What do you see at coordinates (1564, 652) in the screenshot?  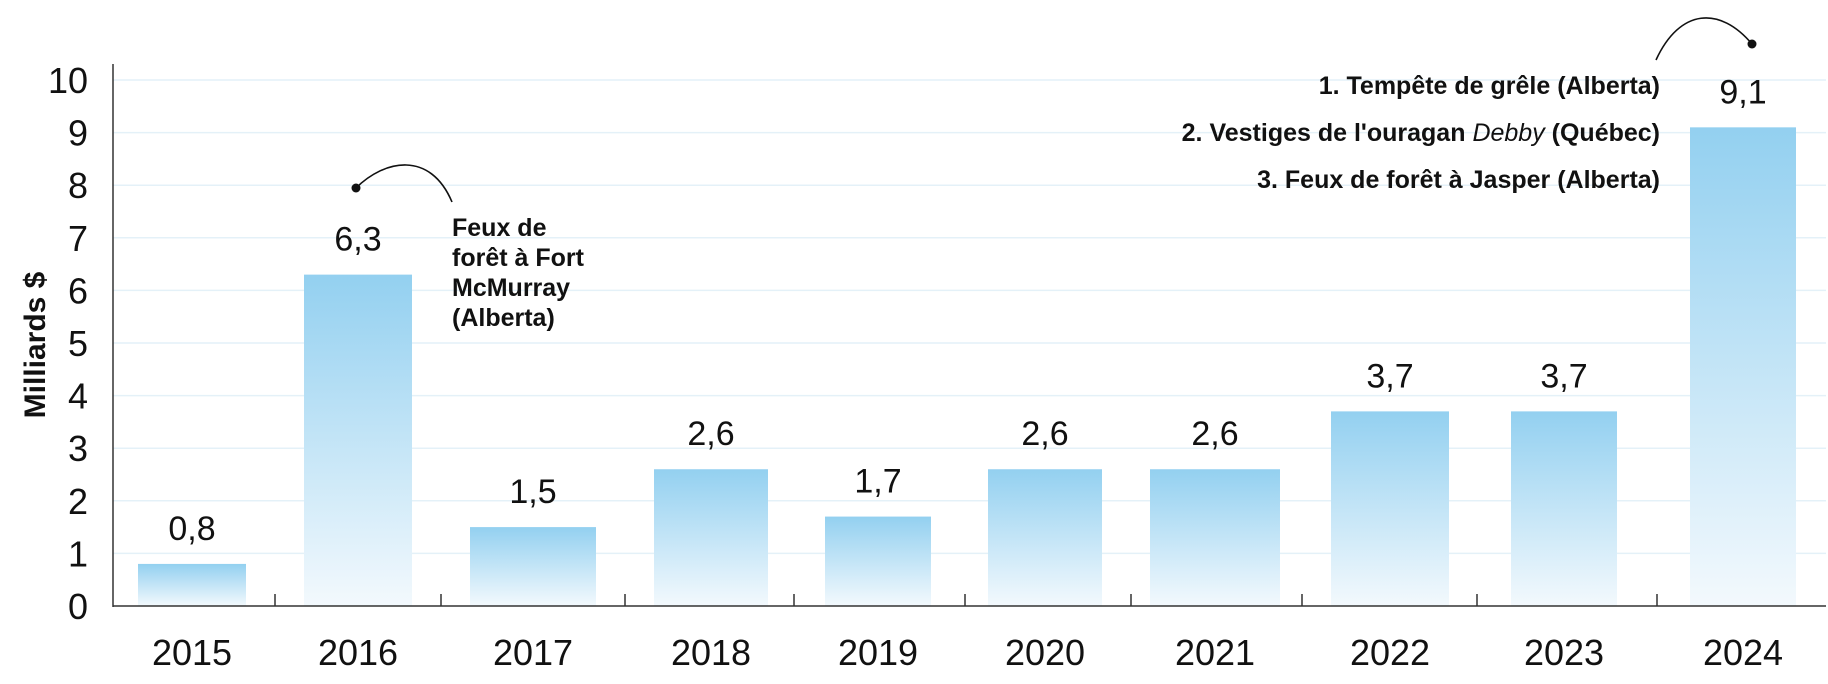 I see `x-tick-label: 2023` at bounding box center [1564, 652].